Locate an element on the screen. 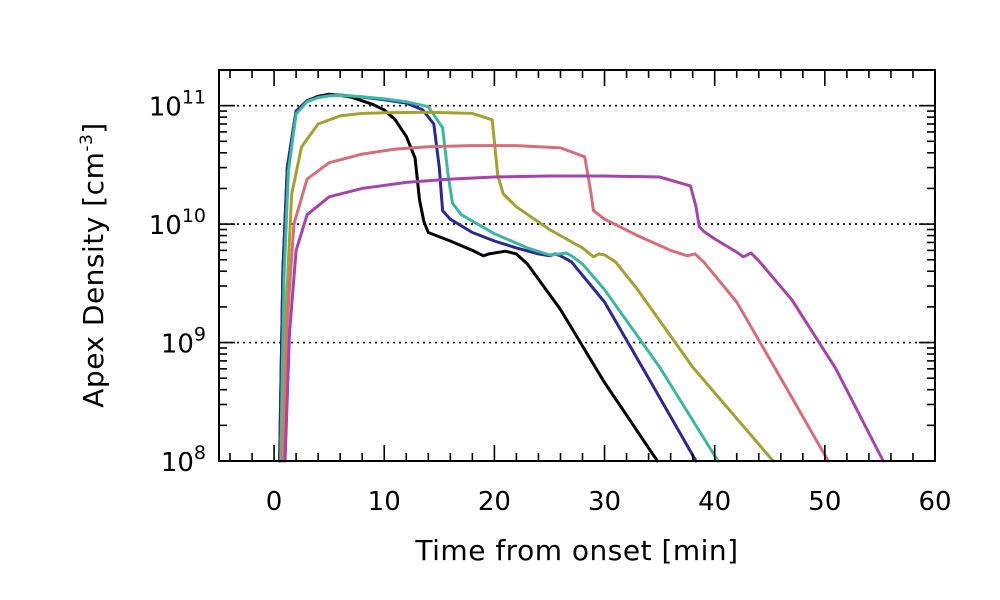 Image resolution: width=1000 pixels, height=600 pixels. x-tick-label: 50 is located at coordinates (824, 502).